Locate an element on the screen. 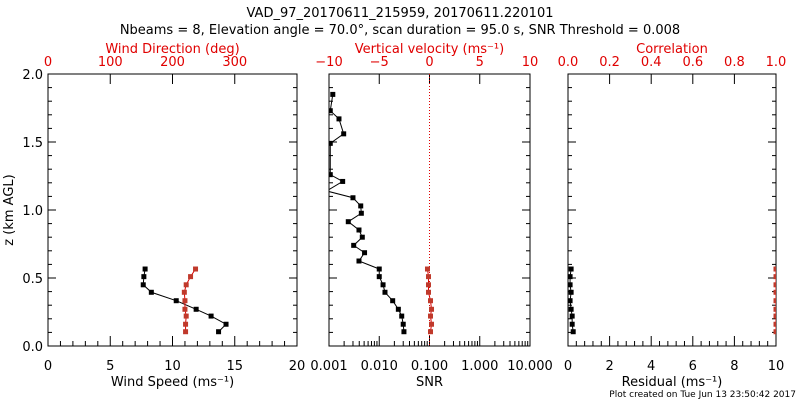 Image resolution: width=800 pixels, height=404 pixels. x-bottom-tick-label: 6 is located at coordinates (693, 366).